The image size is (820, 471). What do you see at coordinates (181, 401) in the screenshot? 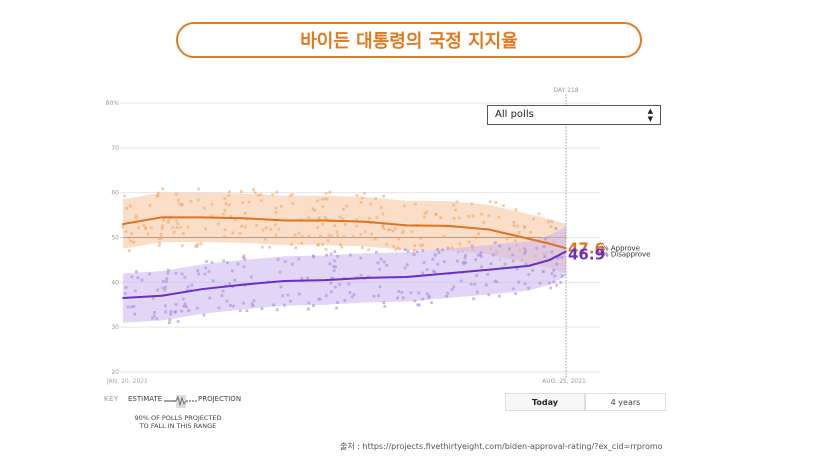
I see `key-range-swatch` at bounding box center [181, 401].